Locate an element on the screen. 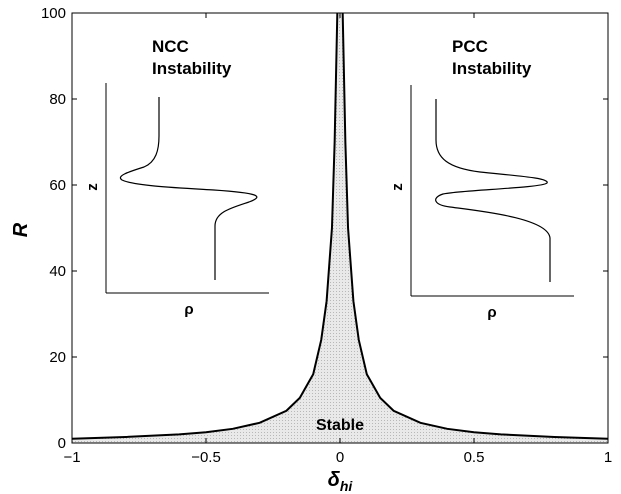  x-tick-label: 0 is located at coordinates (340, 457).